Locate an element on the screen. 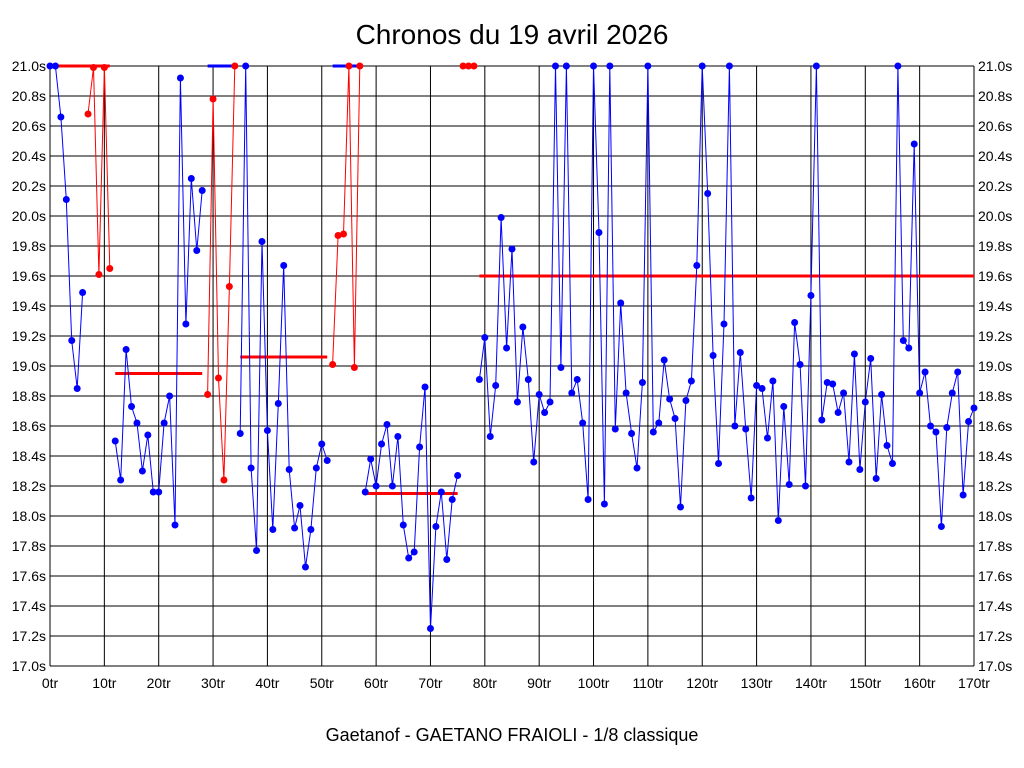  y-tick-label-left: 19.6s is located at coordinates (29, 276).